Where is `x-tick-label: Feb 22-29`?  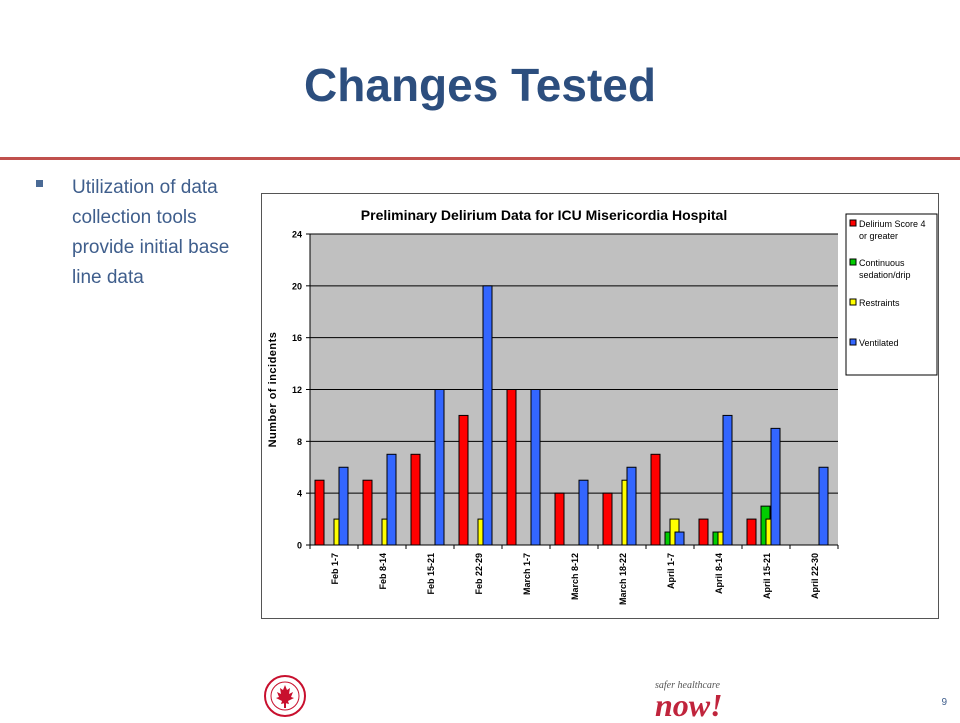 x-tick-label: Feb 22-29 is located at coordinates (479, 574).